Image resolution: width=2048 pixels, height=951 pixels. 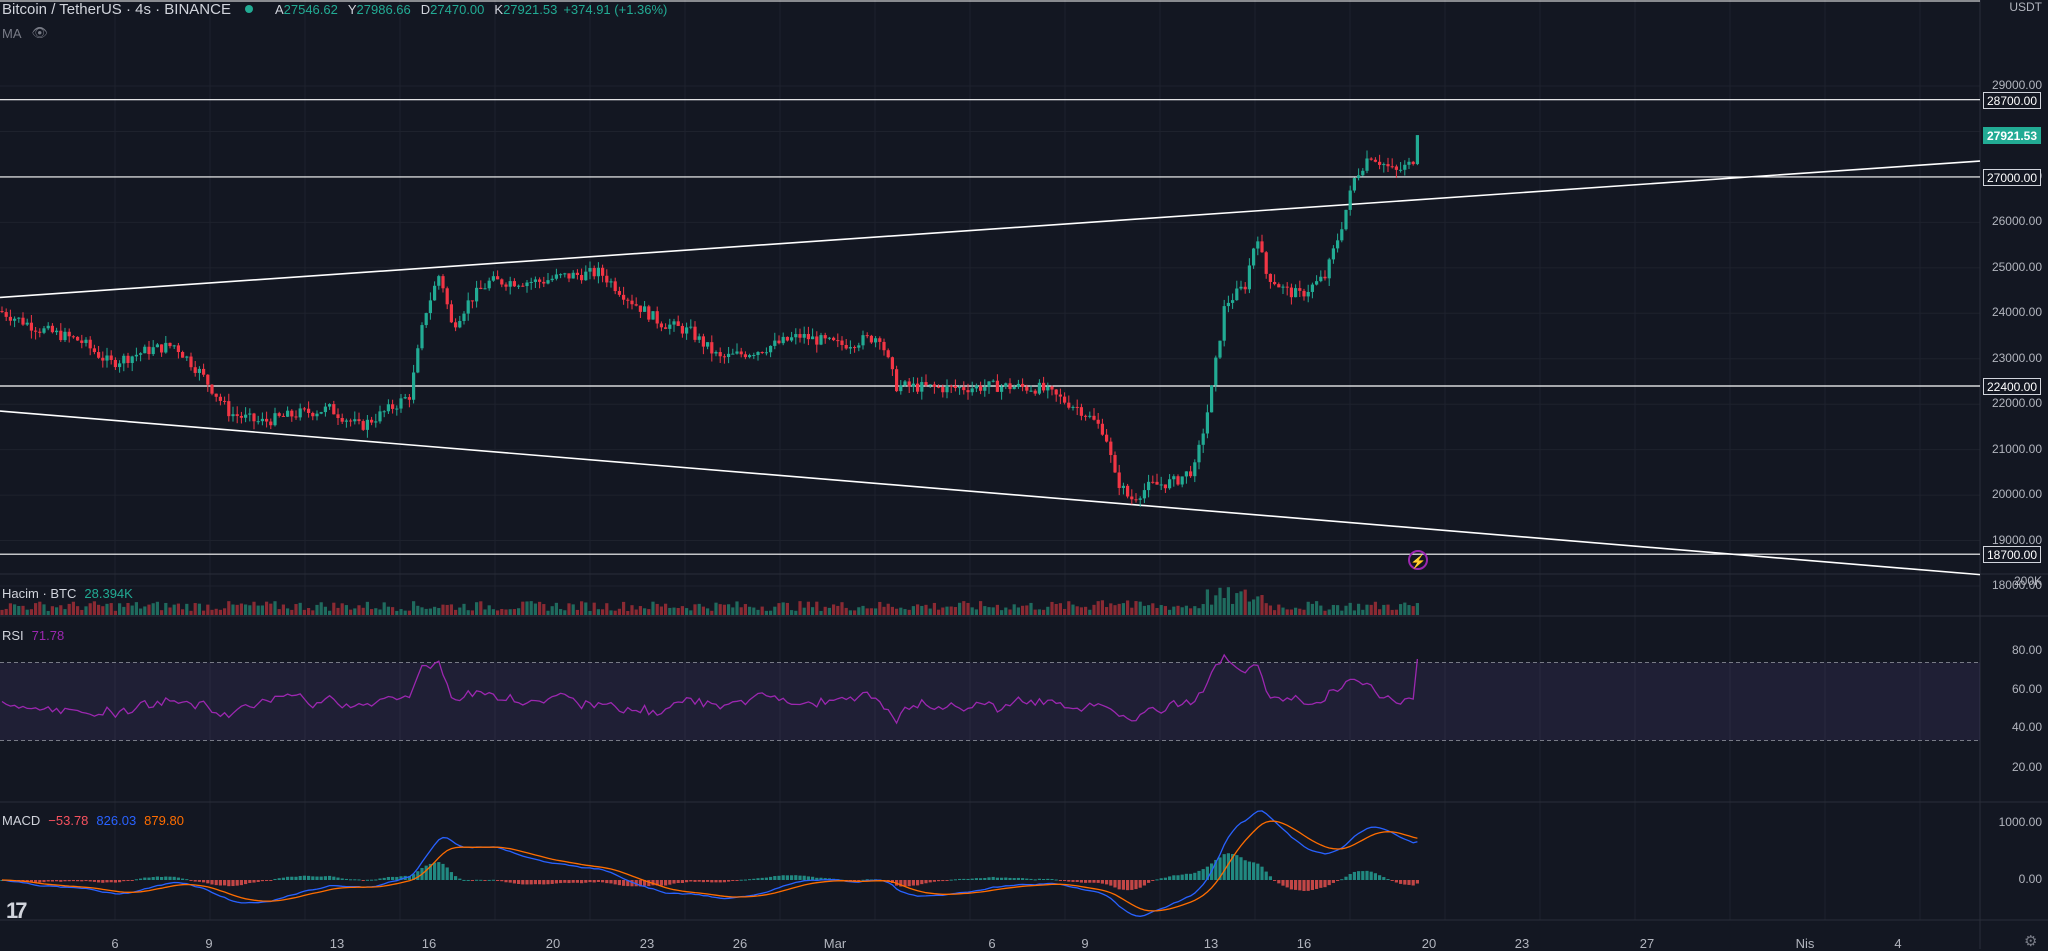 What do you see at coordinates (67, 593) in the screenshot?
I see `volume-legend: Hacim · BTC 28.394K` at bounding box center [67, 593].